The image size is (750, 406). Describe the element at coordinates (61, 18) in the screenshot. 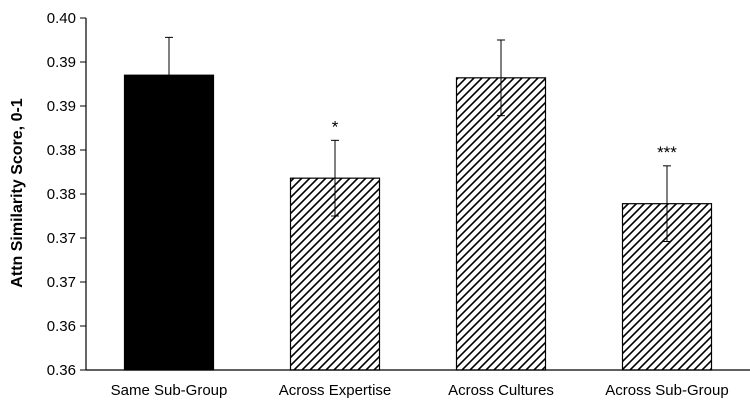

I see `y-tick-label: 0.40` at that location.